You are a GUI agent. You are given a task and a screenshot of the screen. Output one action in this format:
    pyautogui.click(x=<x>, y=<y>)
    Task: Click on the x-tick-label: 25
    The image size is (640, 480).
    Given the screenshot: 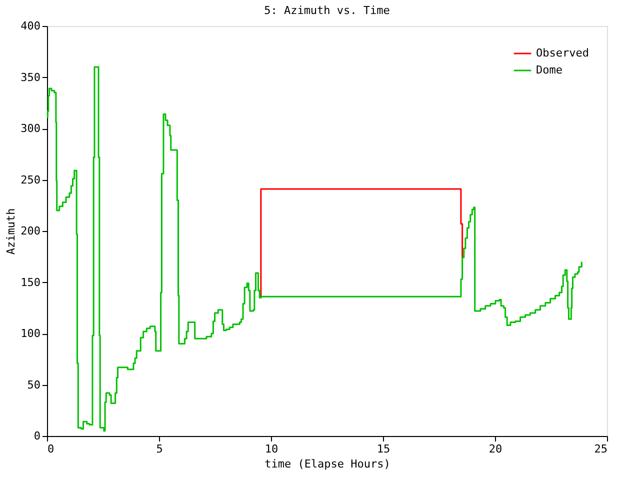 What is the action you would take?
    pyautogui.click(x=601, y=449)
    